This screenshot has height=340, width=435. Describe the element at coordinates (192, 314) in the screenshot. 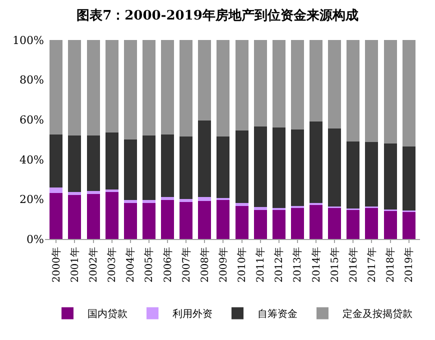

I see `legend-label: 利用外资` at that location.